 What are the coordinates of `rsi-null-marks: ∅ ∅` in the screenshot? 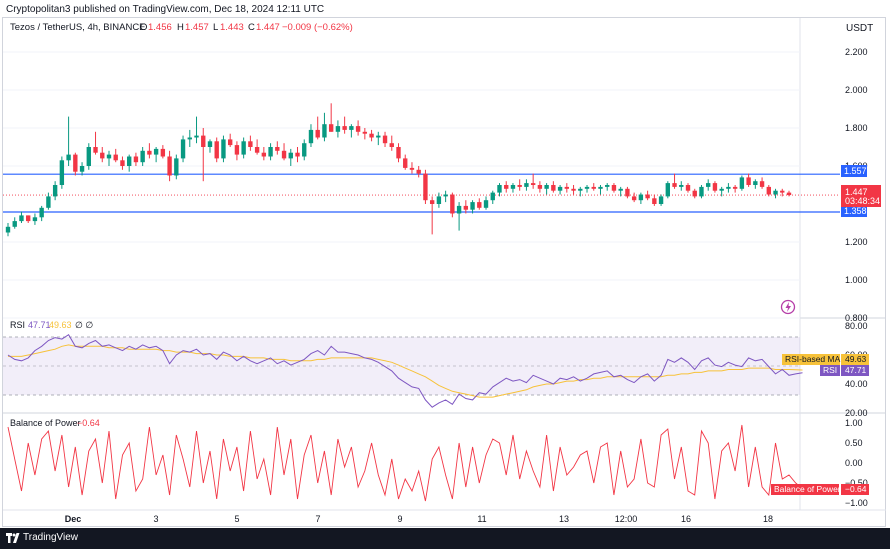 It's located at (84, 325).